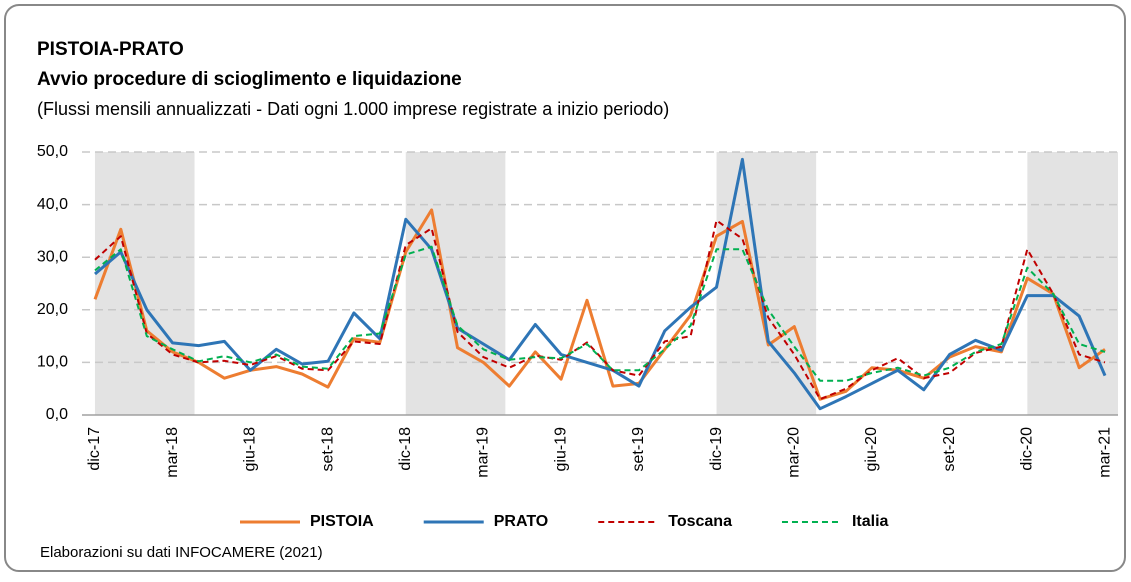 The height and width of the screenshot is (582, 1131). Describe the element at coordinates (342, 521) in the screenshot. I see `legend-label: PISTOIA` at that location.